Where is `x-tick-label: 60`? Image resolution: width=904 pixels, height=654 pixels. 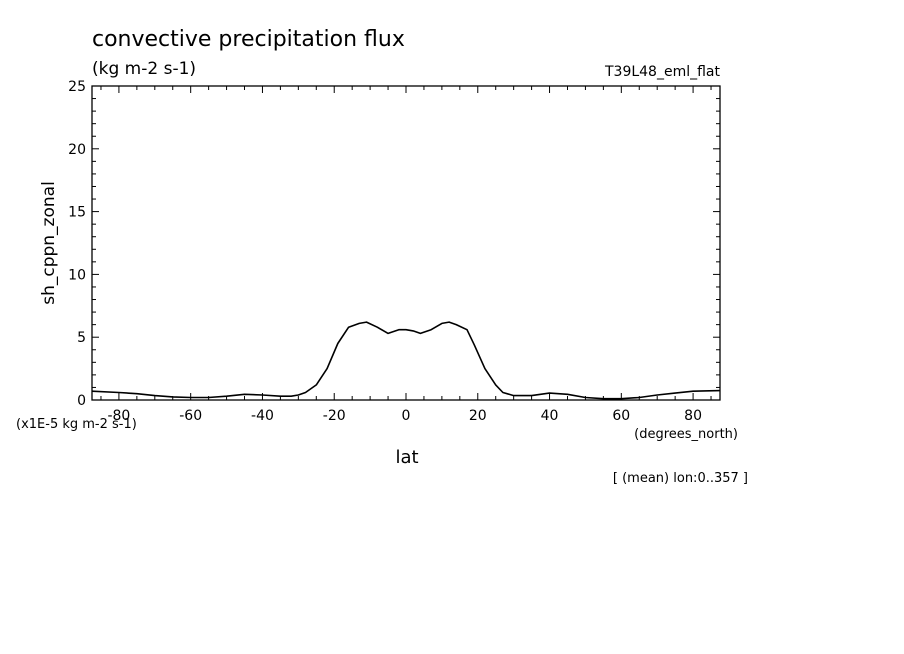
x-tick-label: 60 is located at coordinates (621, 416).